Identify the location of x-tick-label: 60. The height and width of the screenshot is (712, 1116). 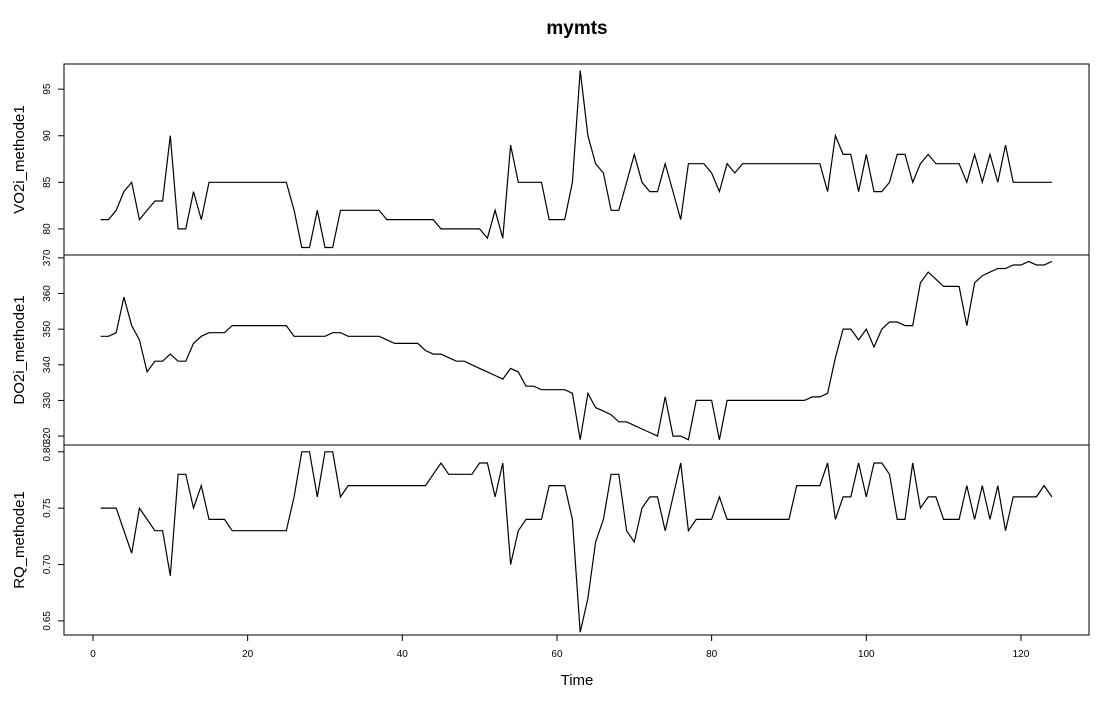
(557, 654).